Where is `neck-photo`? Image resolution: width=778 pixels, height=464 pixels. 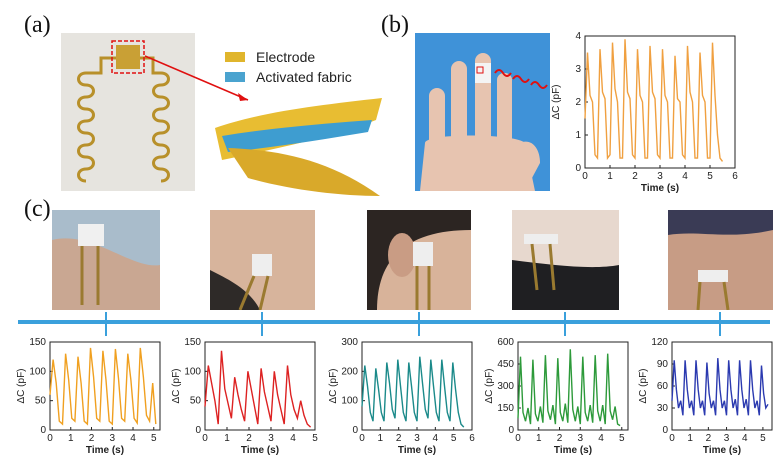
neck-photo is located at coordinates (262, 260).